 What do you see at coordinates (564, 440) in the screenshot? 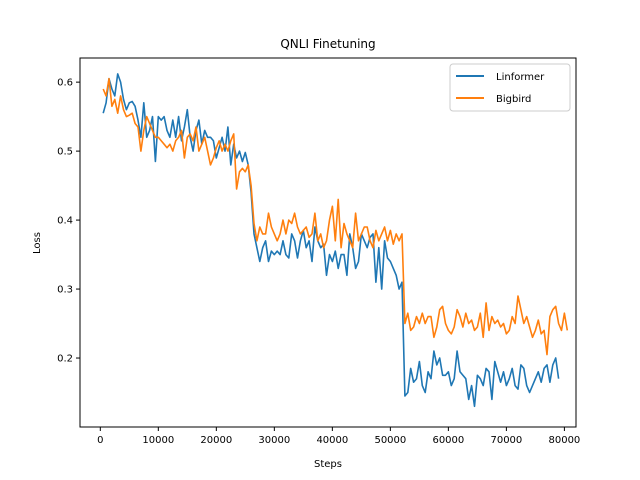
I see `x-tick-label: 80000` at bounding box center [564, 440].